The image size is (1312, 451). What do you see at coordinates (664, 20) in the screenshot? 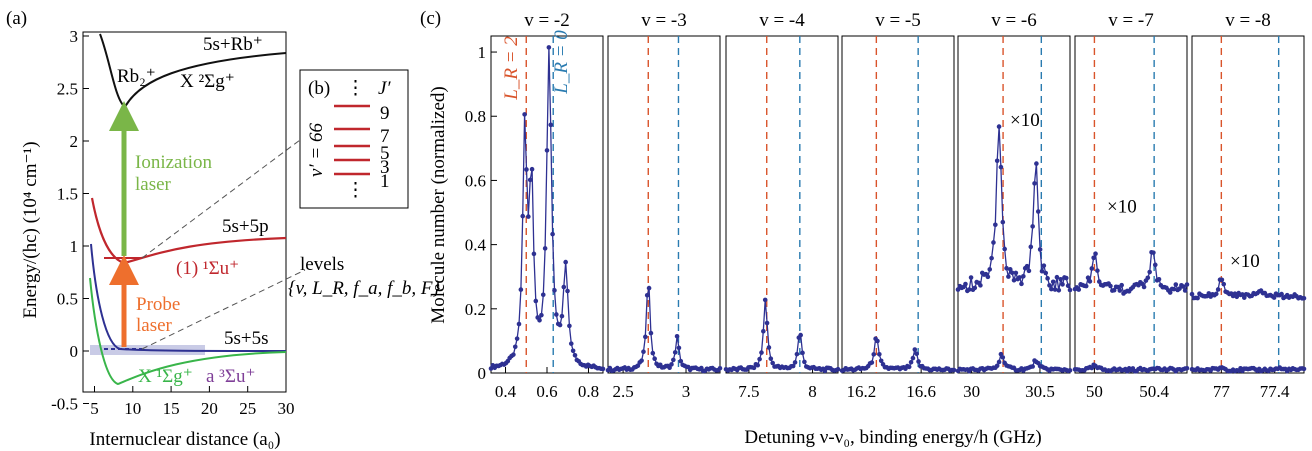
I see `subplot-title: v = -3` at bounding box center [664, 20].